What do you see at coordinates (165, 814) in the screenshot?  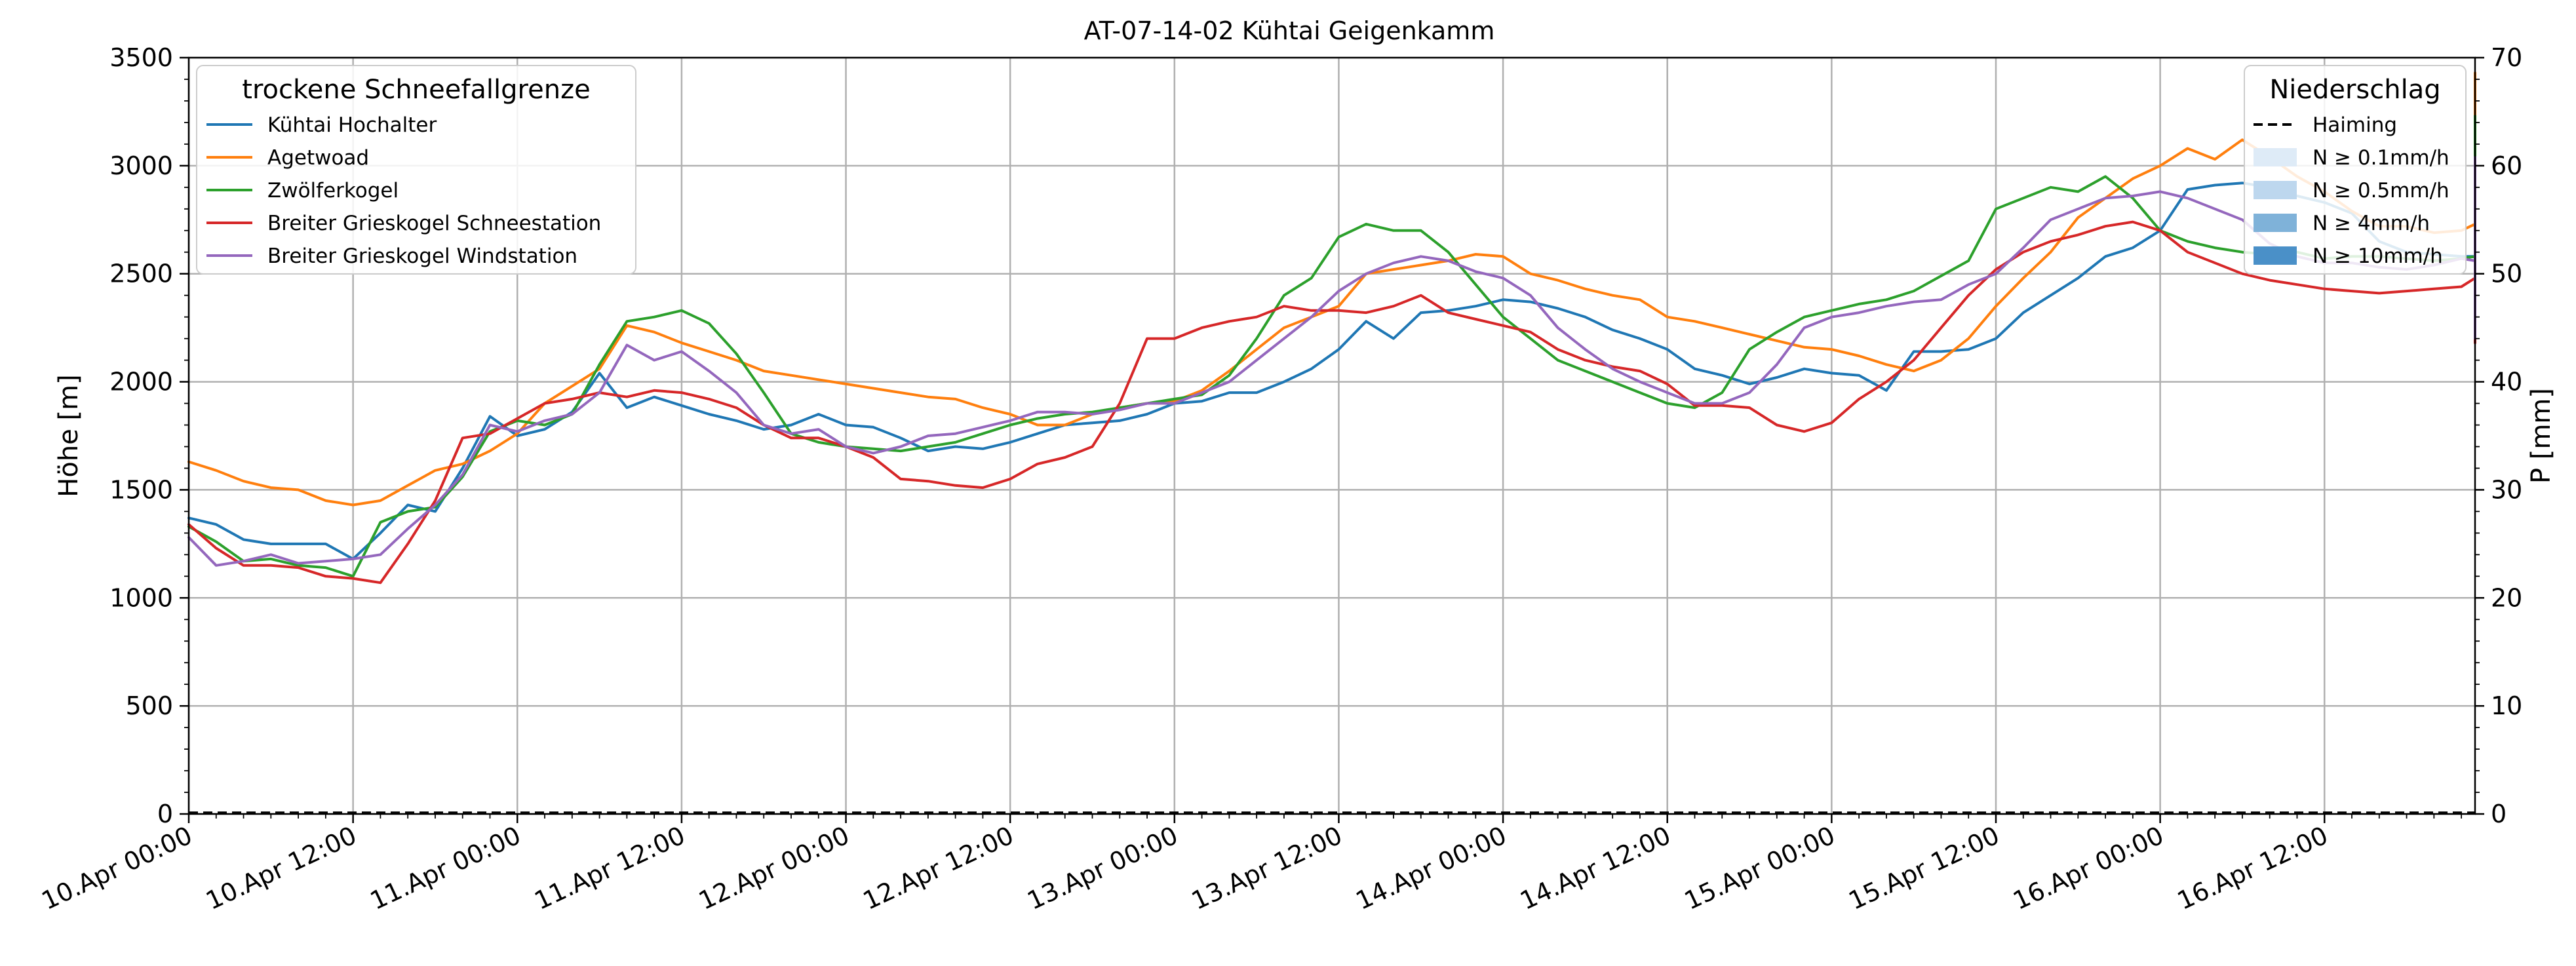 I see `y-tick-label: 0` at bounding box center [165, 814].